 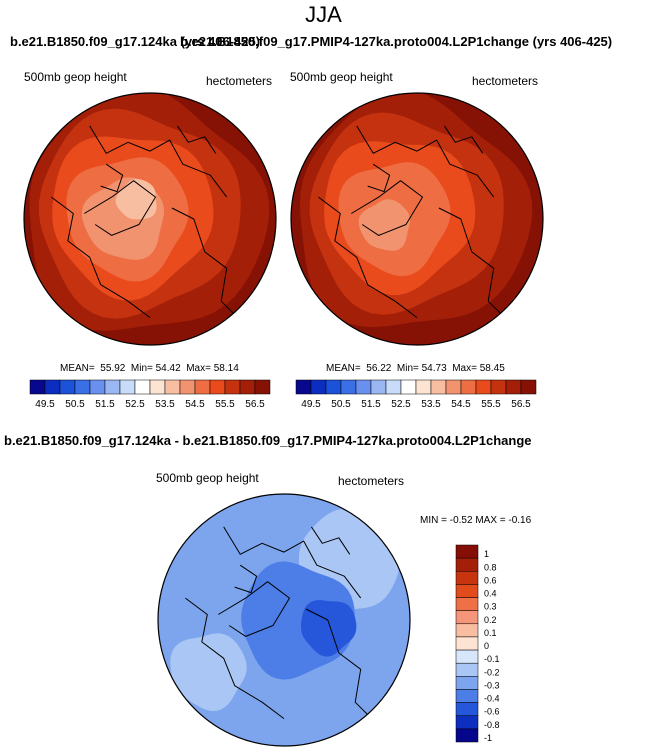 What do you see at coordinates (45, 404) in the screenshot?
I see `colorbar-1-tick: 49.5` at bounding box center [45, 404].